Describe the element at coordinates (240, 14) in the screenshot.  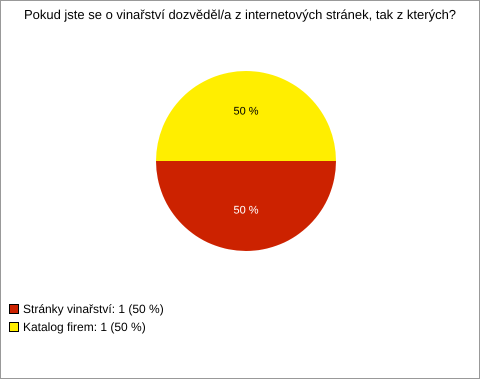
I see `chart-title: Pokud jste se o vinařství dozvěděl/a z internetových stránek, tak z kterých?` at that location.